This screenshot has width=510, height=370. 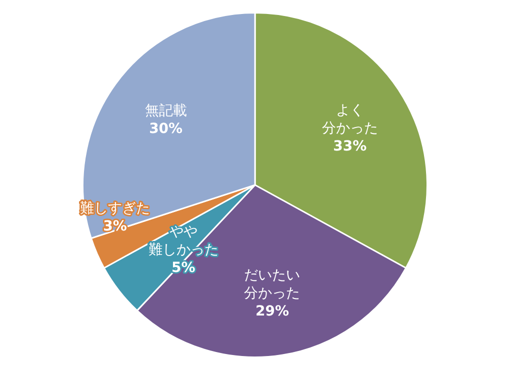 I want to click on data-label: 30%, so click(x=166, y=128).